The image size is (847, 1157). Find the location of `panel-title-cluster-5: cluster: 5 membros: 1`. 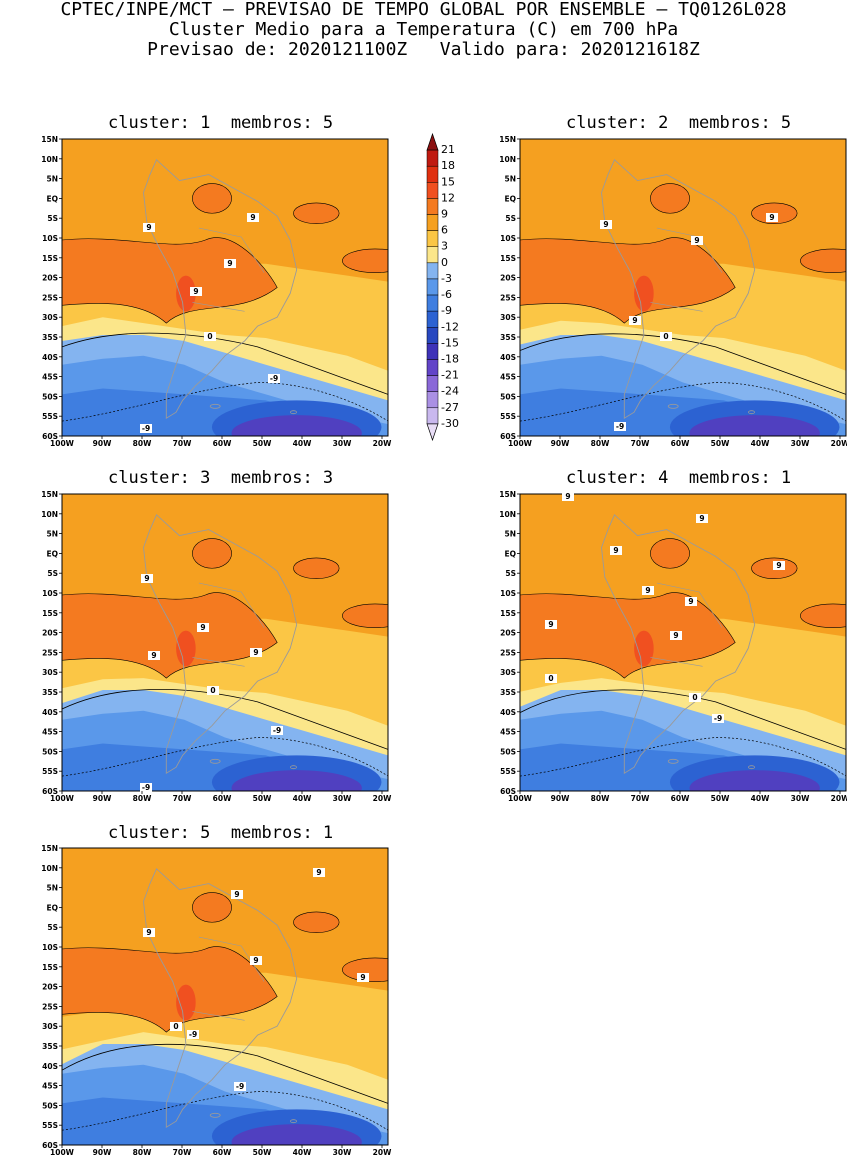

panel-title-cluster-5: cluster: 5 membros: 1 is located at coordinates (221, 833).